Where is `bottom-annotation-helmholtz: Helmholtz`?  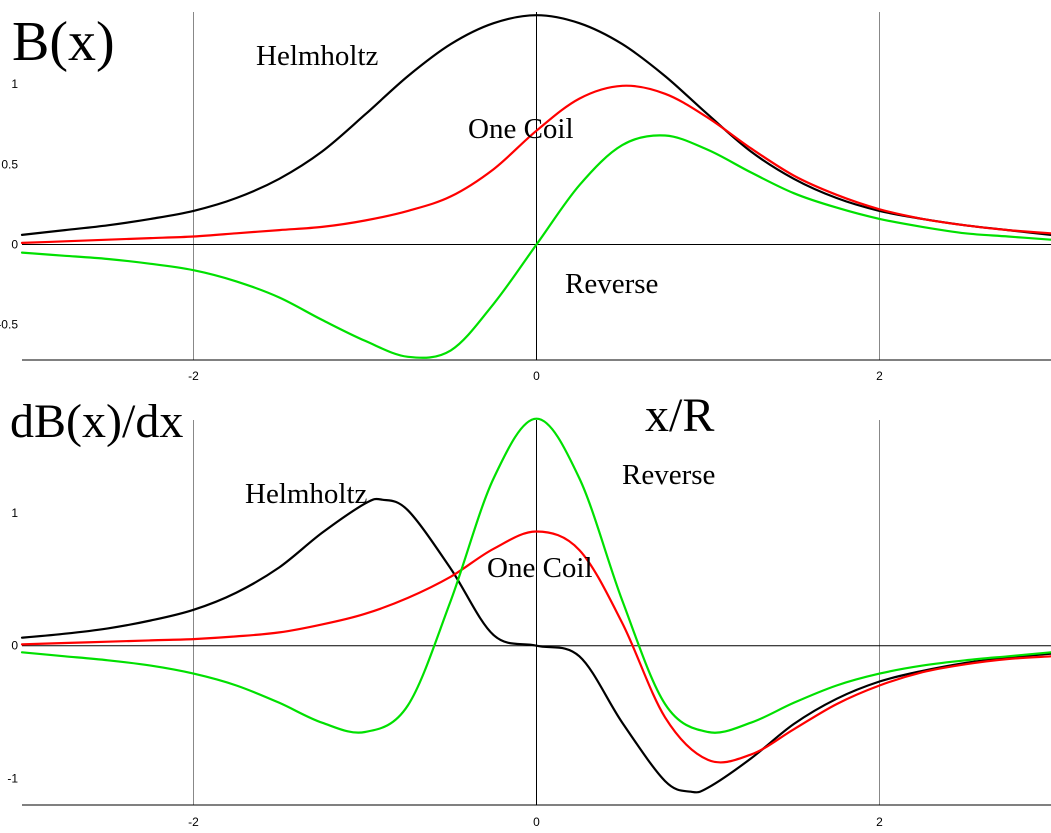
bottom-annotation-helmholtz: Helmholtz is located at coordinates (306, 494).